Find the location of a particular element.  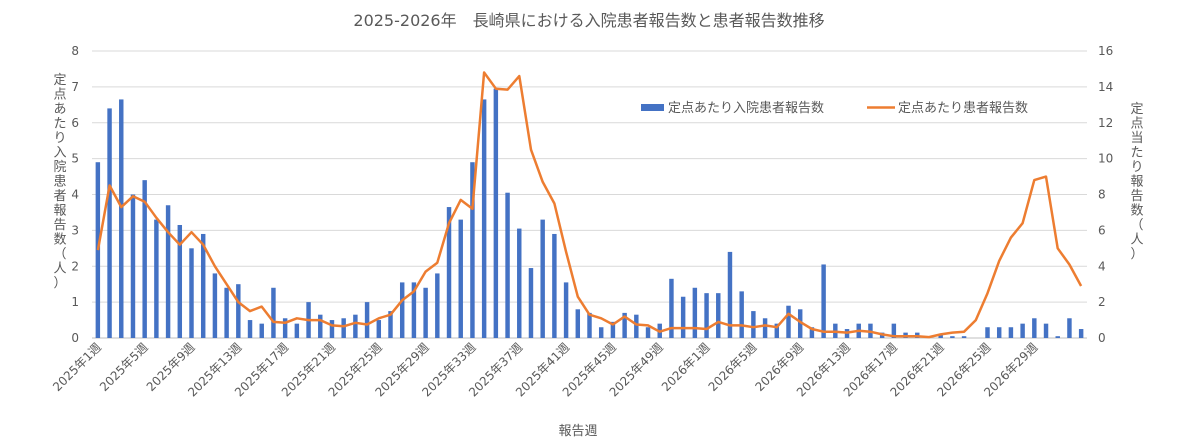

y-left-tick-label: 2 is located at coordinates (75, 266).